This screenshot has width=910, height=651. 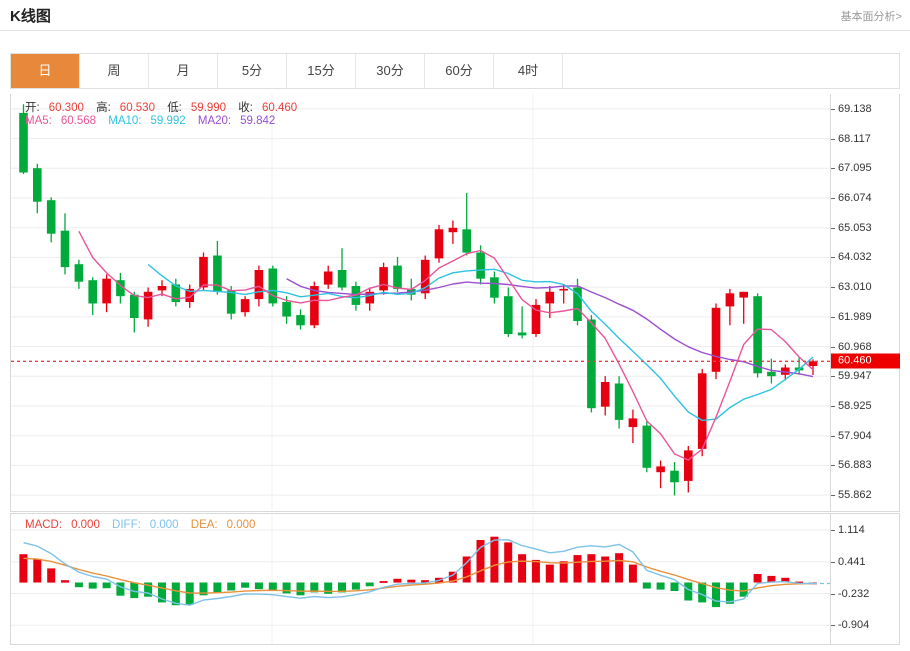 I want to click on tabbar-filler, so click(x=731, y=71).